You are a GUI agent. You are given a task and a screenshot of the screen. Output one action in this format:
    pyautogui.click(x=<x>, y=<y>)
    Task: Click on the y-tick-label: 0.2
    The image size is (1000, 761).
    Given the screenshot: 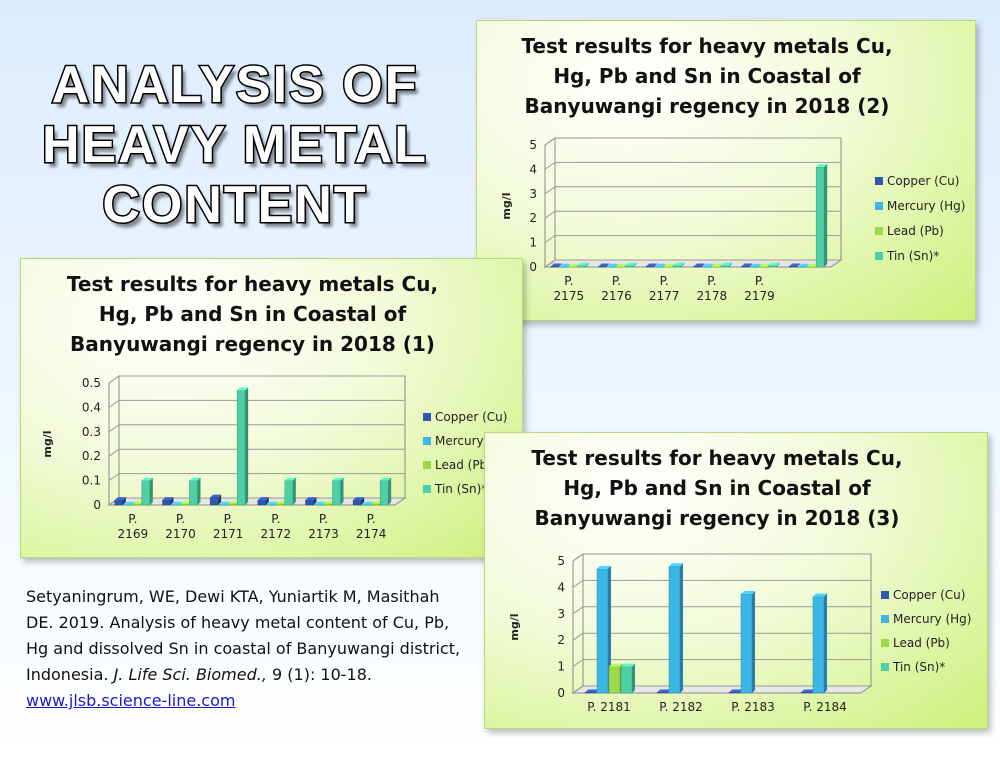 What is the action you would take?
    pyautogui.click(x=91, y=456)
    